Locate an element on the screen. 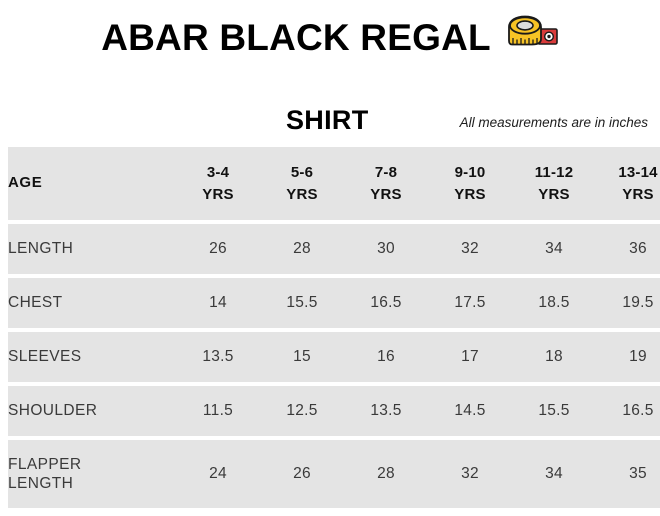 Image resolution: width=660 pixels, height=516 pixels. size-range-5: 11-12 is located at coordinates (554, 173).